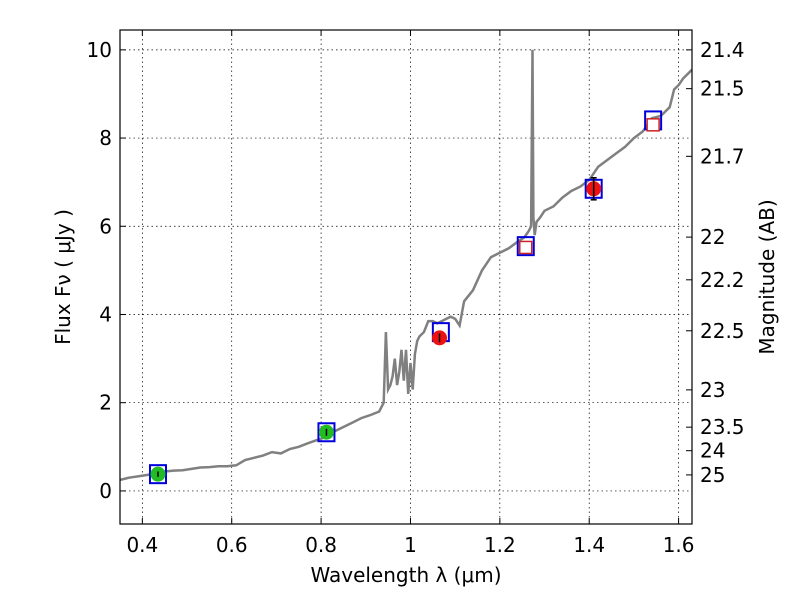 The width and height of the screenshot is (800, 600). I want to click on y-tick-label: 0, so click(105, 491).